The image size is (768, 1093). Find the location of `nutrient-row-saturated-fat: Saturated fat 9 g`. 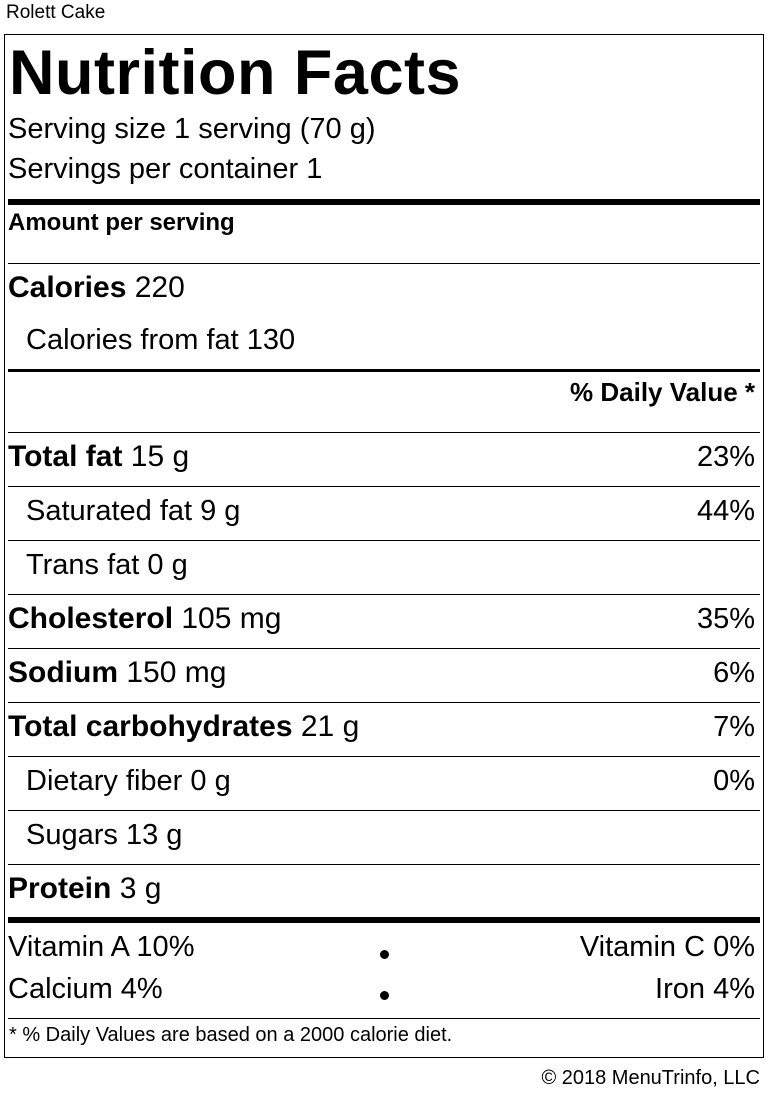

nutrient-row-saturated-fat: Saturated fat 9 g is located at coordinates (133, 511).